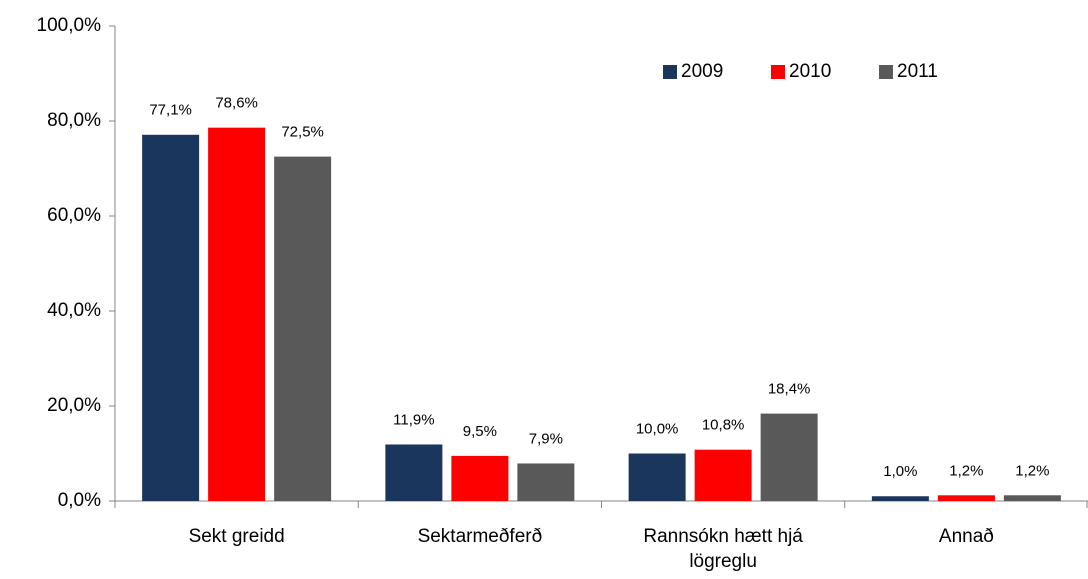 The width and height of the screenshot is (1088, 579). Describe the element at coordinates (917, 71) in the screenshot. I see `legend-label: 2011` at that location.